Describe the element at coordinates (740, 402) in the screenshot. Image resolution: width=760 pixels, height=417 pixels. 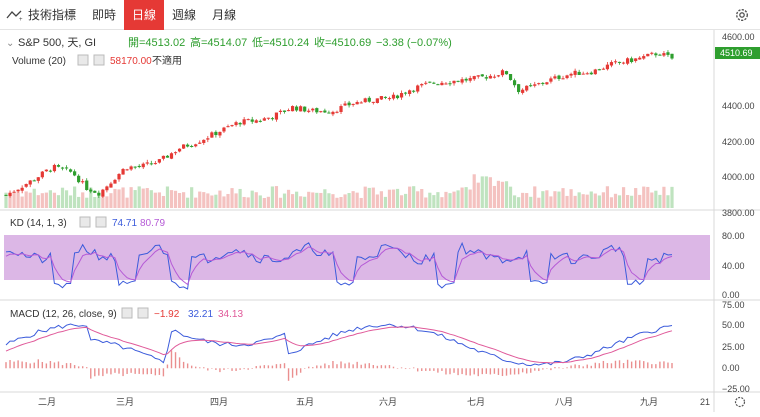
I see `axis-settings-icon` at that location.